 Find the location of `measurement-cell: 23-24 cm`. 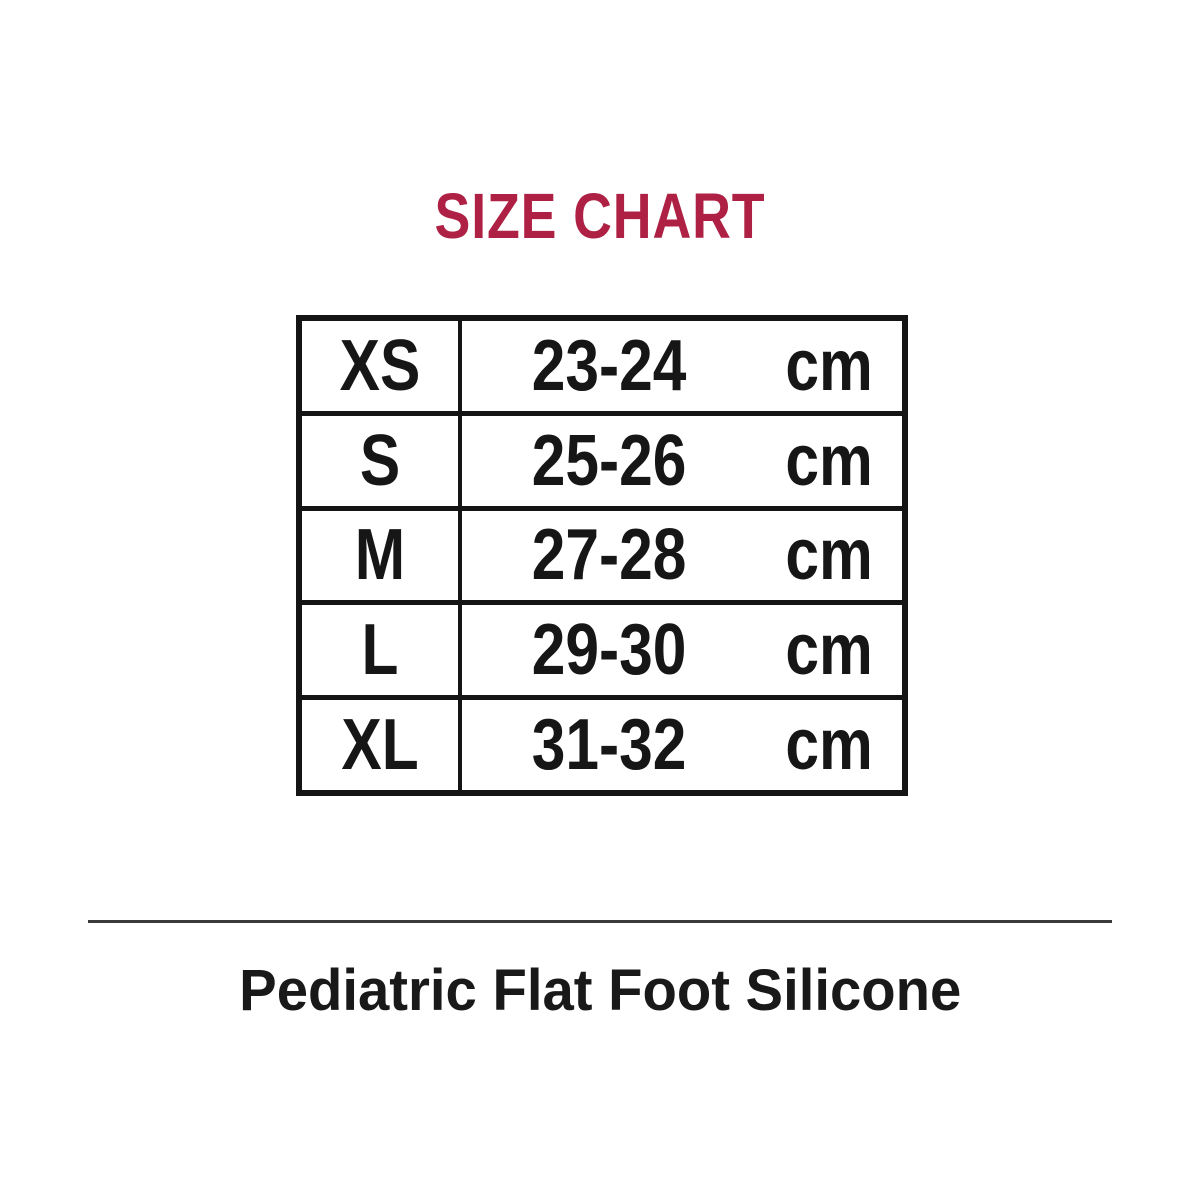

measurement-cell: 23-24 cm is located at coordinates (682, 366).